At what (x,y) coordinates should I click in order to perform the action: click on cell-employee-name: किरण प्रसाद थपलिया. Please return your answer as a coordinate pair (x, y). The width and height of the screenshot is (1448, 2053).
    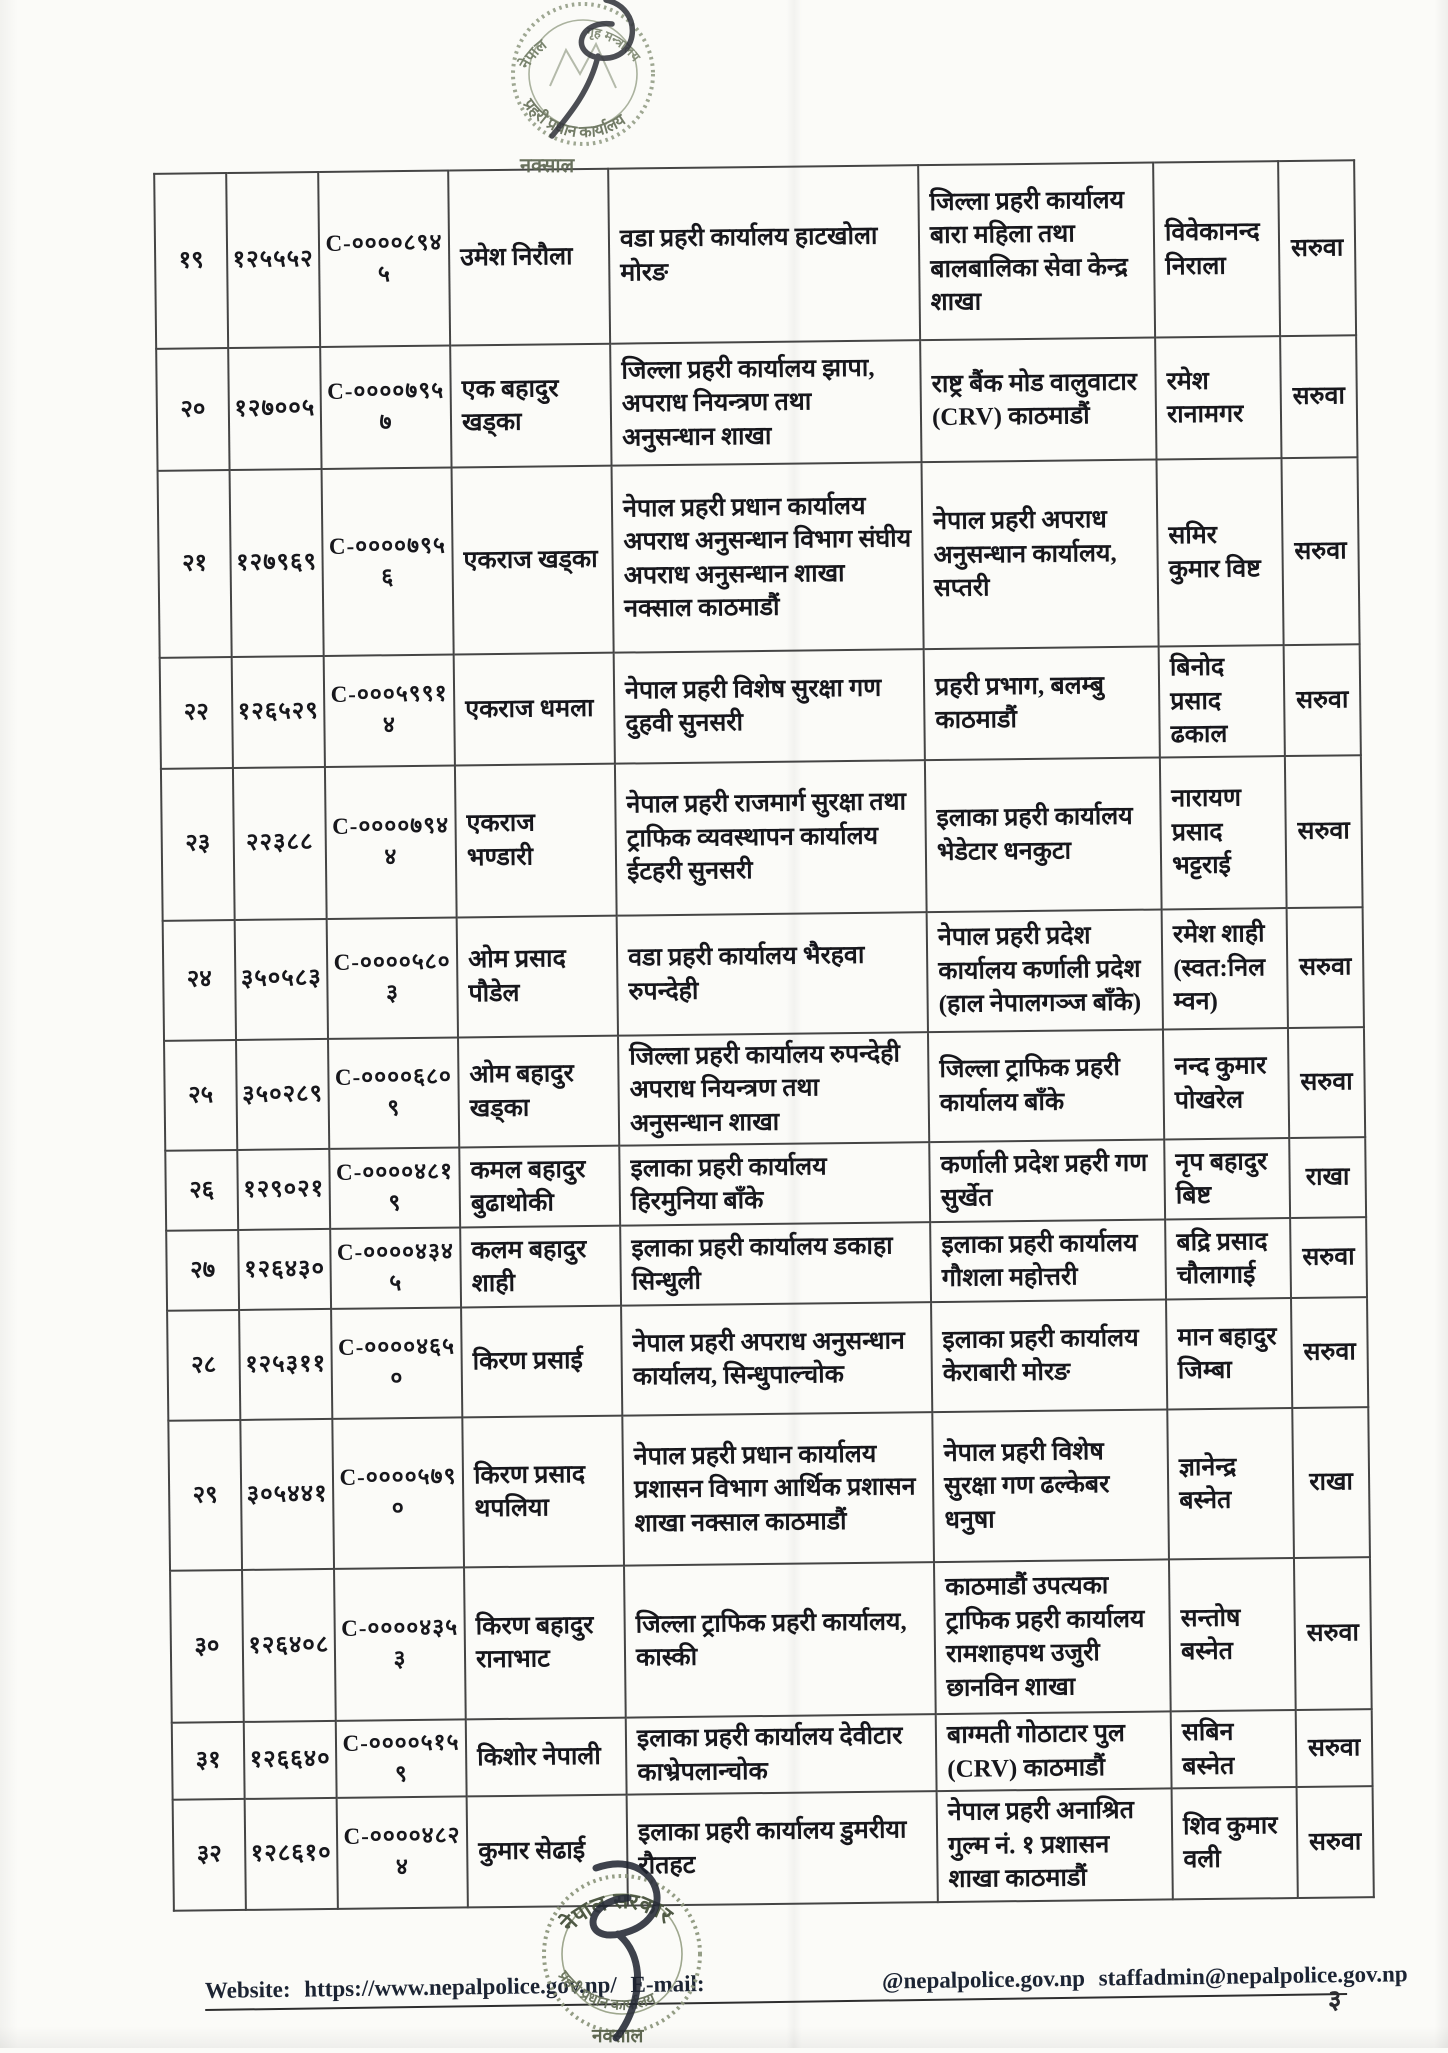
    Looking at the image, I should click on (543, 1491).